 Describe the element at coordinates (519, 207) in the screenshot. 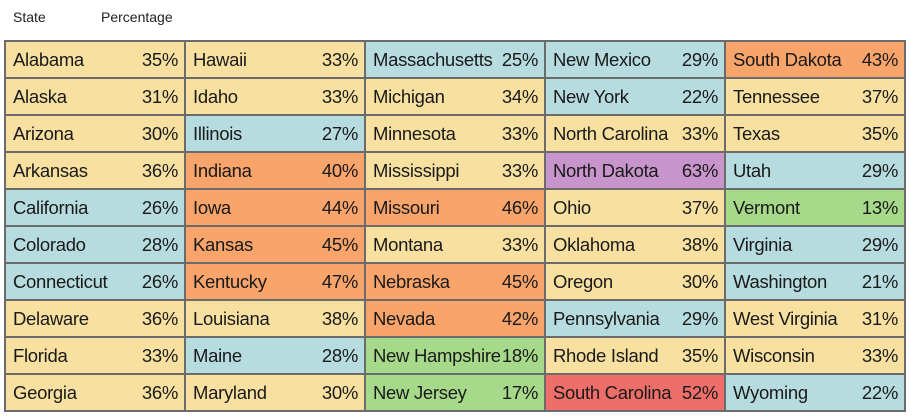

I see `state-percentage: 46%` at that location.